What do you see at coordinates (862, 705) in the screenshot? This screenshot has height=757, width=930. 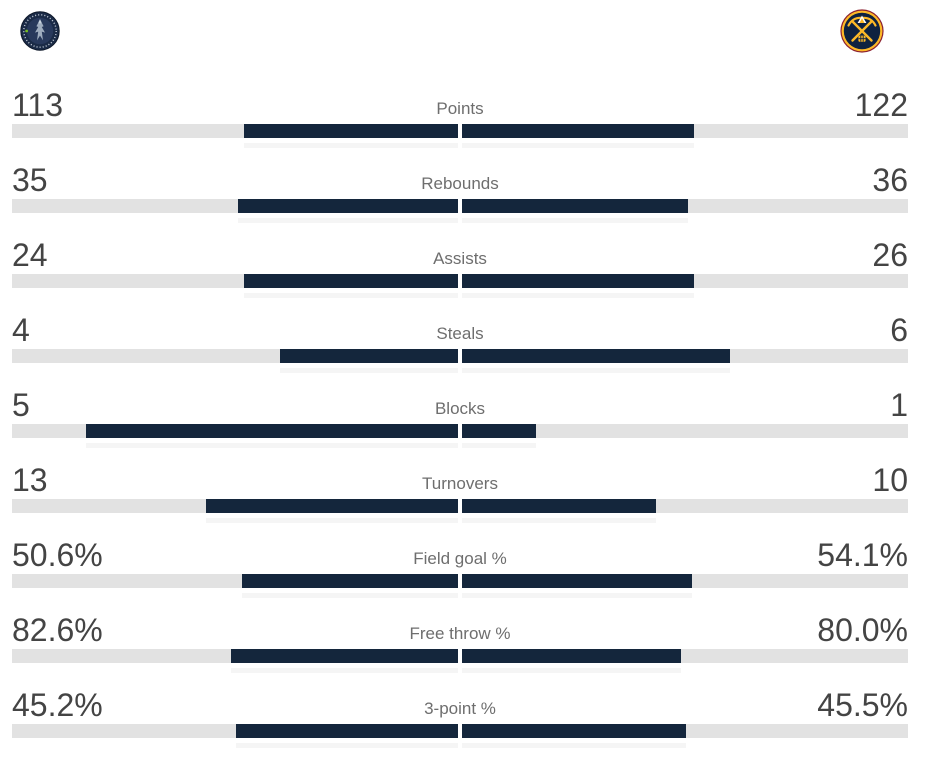 I see `home-value: 45.5%` at bounding box center [862, 705].